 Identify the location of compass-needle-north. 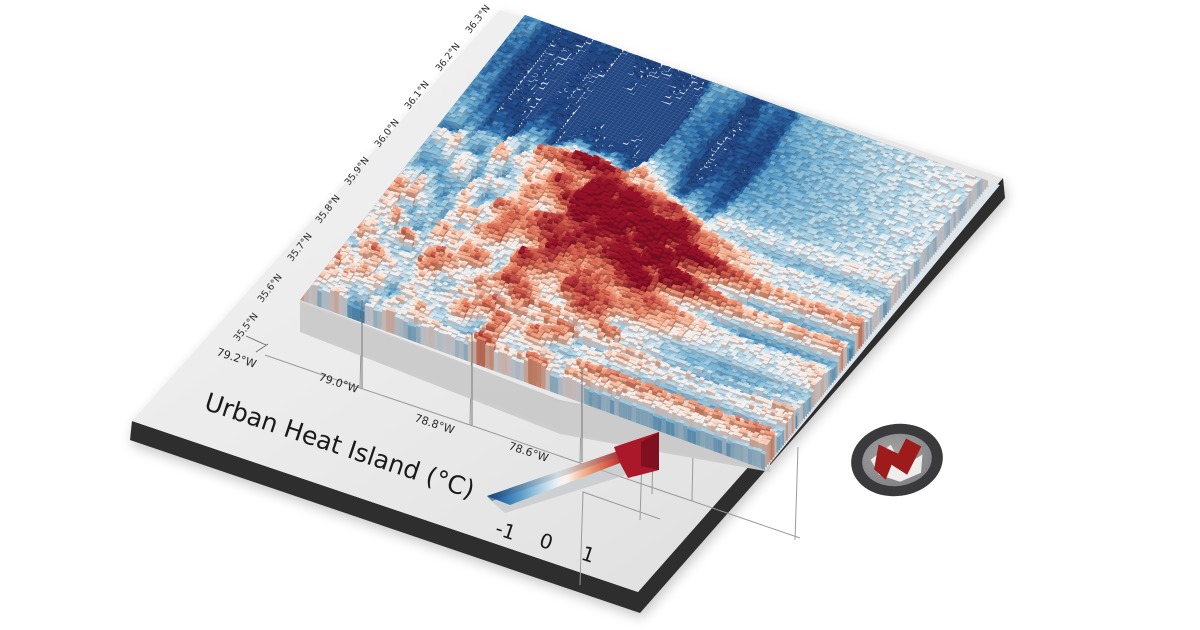
(898, 459).